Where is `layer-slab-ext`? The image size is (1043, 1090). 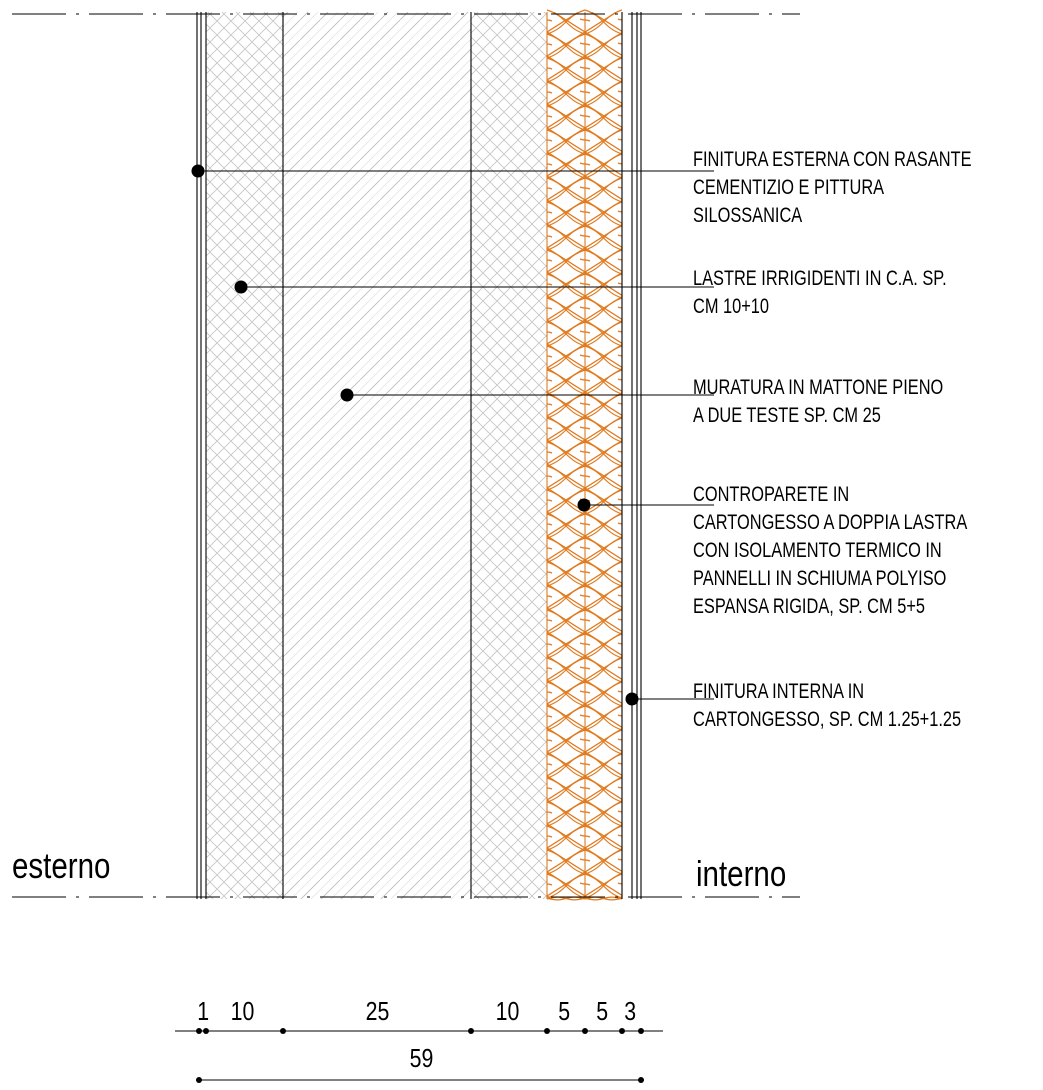
layer-slab-ext is located at coordinates (244, 455).